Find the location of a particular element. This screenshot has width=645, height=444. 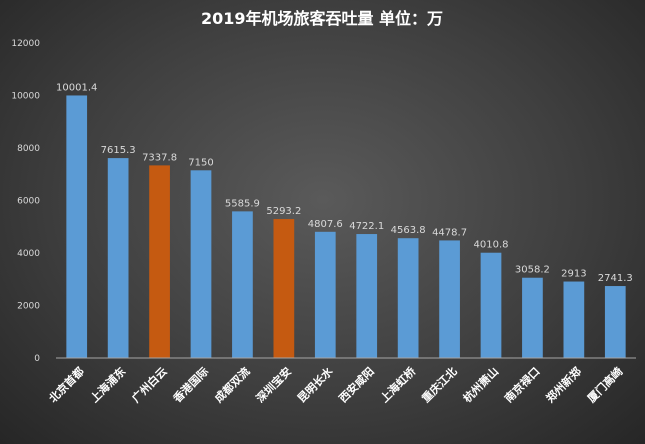

data-label: 4478.7 is located at coordinates (449, 232).